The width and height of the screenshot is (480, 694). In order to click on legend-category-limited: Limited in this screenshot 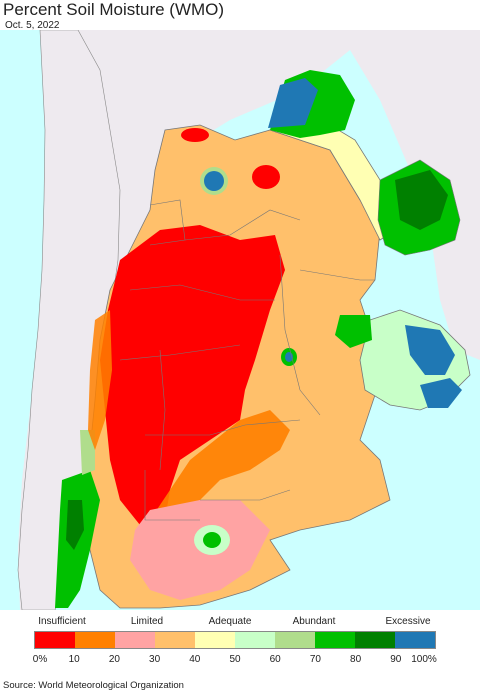, I will do `click(147, 621)`.